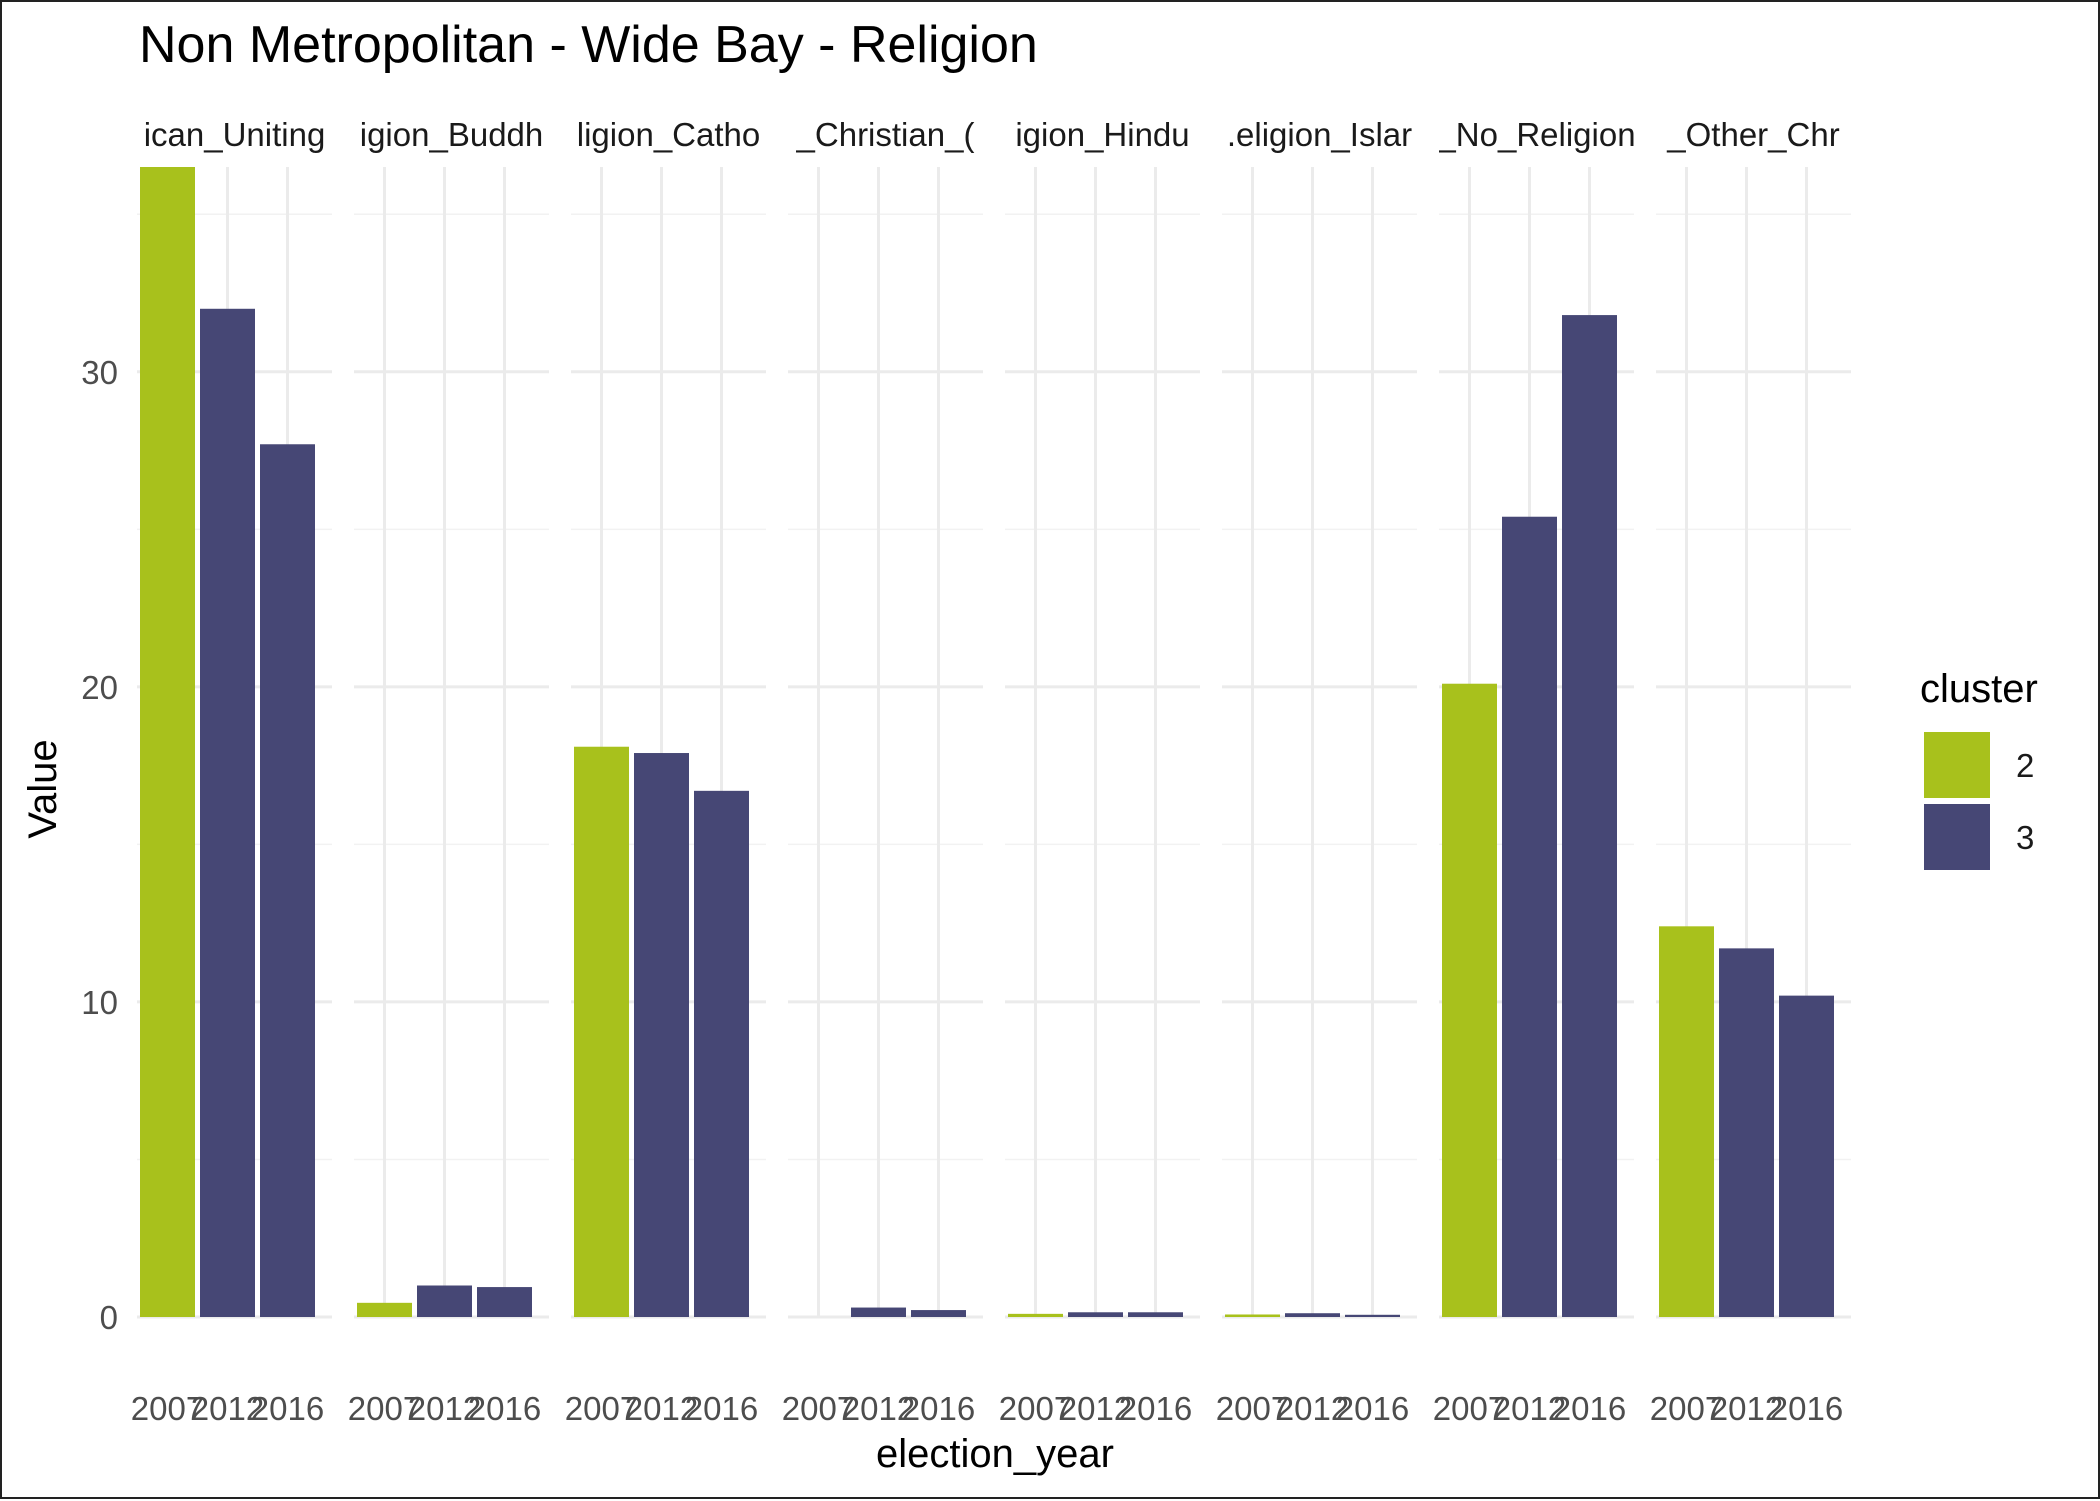 This screenshot has width=2100, height=1501. What do you see at coordinates (1752, 134) in the screenshot?
I see `facet-strip-label: _Other_Chr` at bounding box center [1752, 134].